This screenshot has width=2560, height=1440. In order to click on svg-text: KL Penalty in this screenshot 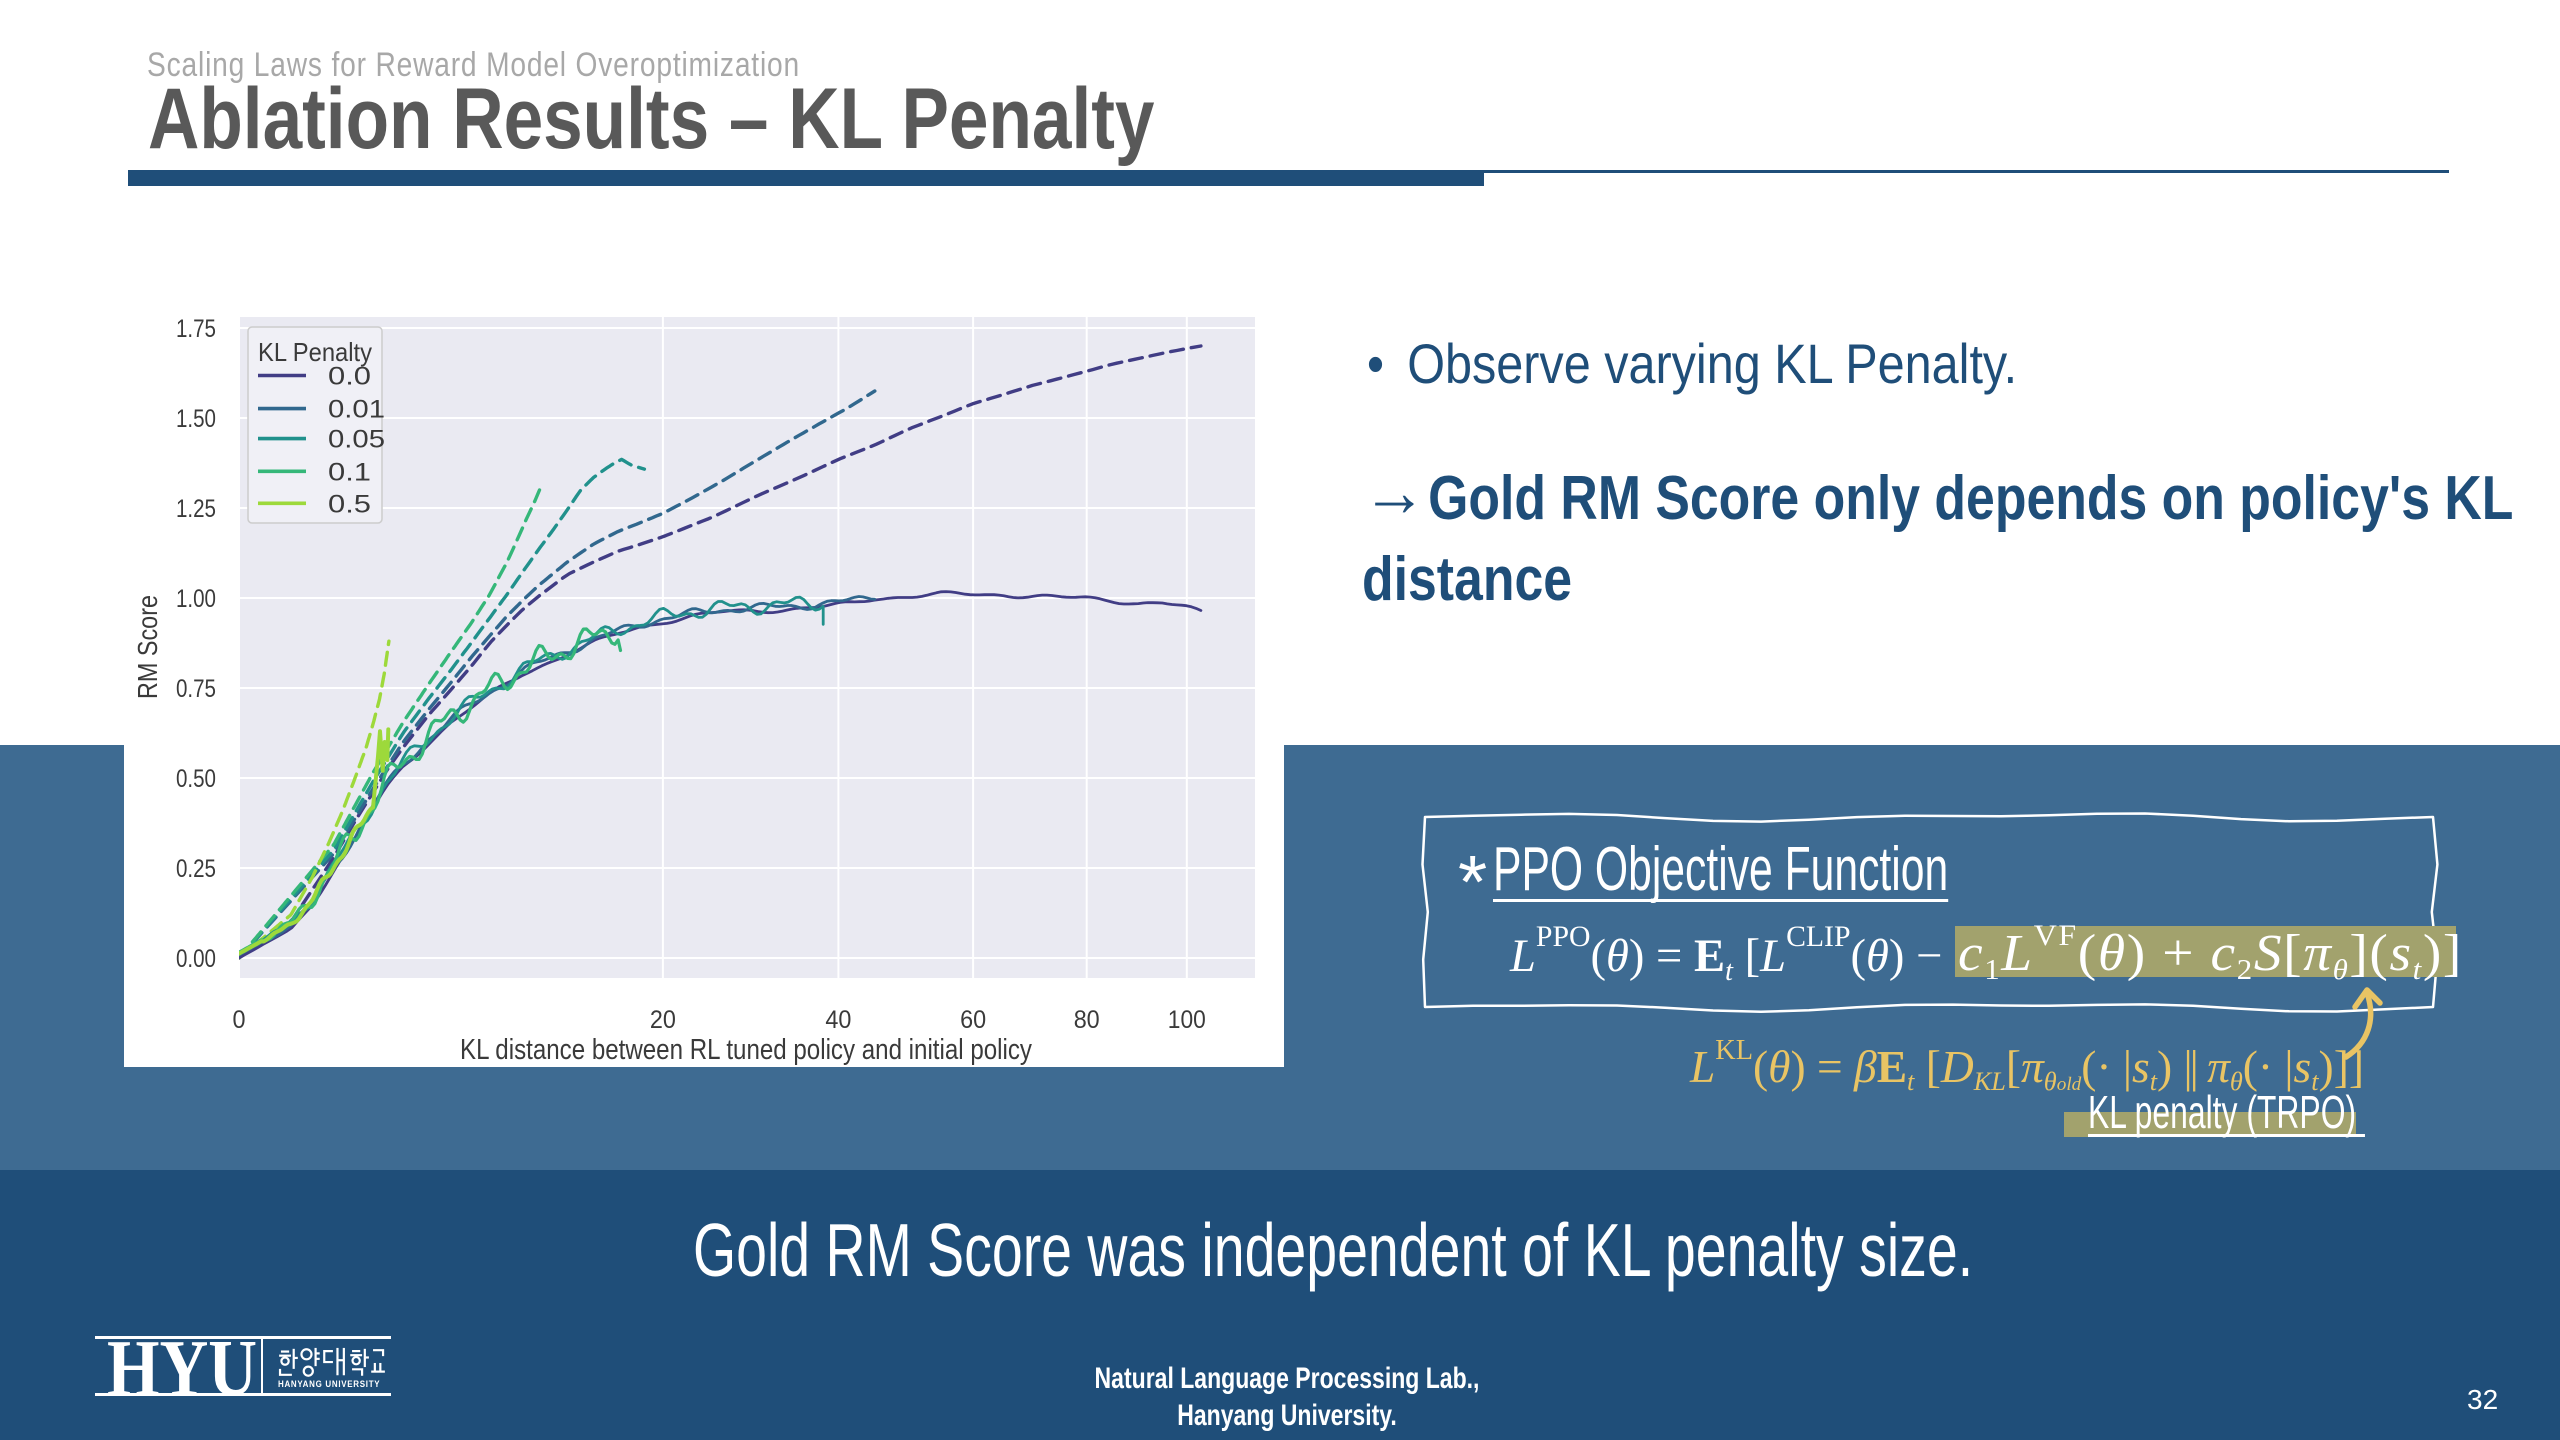, I will do `click(315, 352)`.